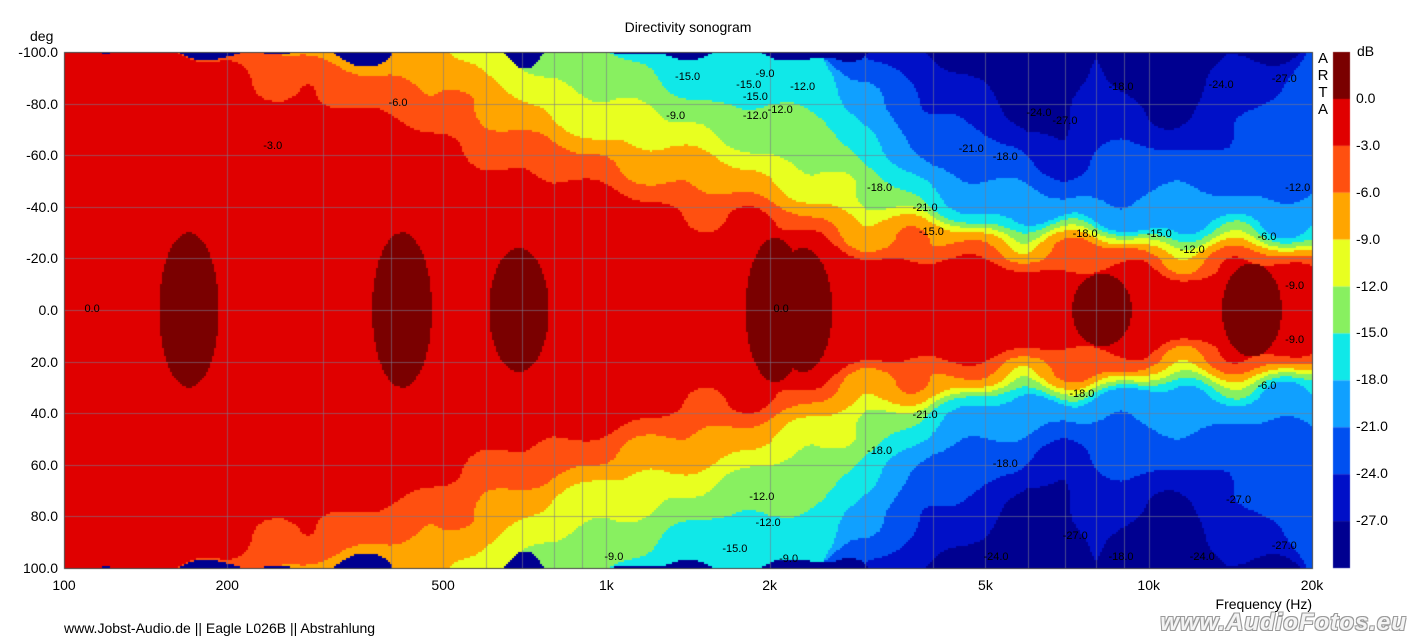 The width and height of the screenshot is (1413, 640). I want to click on x-tick-label: 2k, so click(770, 585).